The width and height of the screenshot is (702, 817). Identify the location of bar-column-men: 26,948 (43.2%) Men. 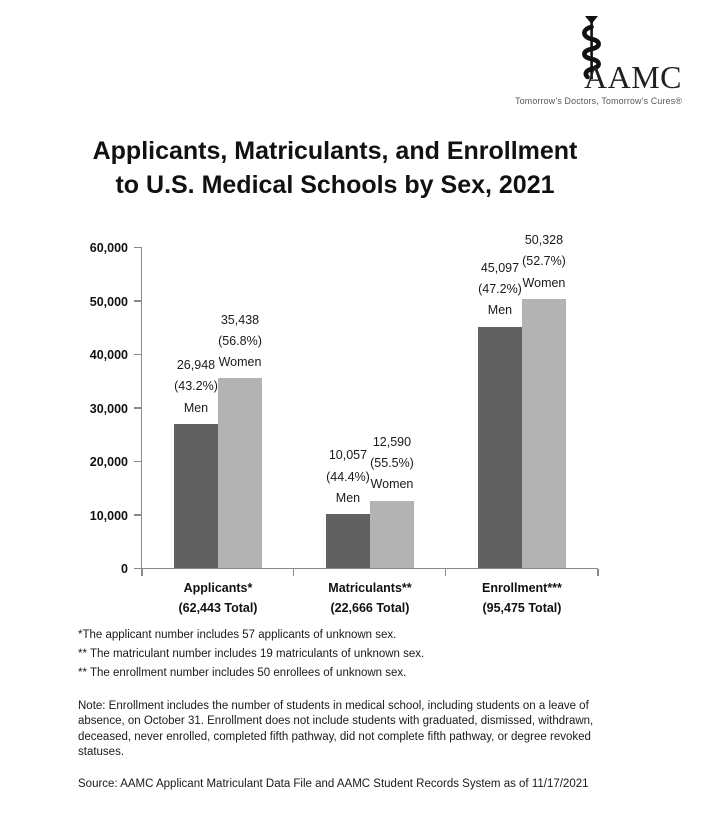
(195, 407).